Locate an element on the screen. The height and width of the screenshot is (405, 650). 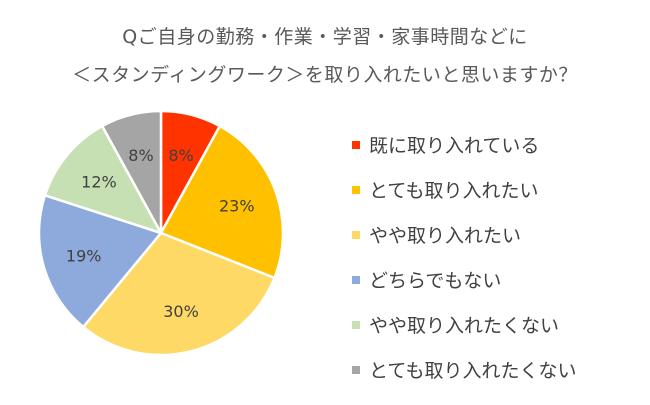
legend-label: とても取り入れたくない is located at coordinates (473, 371).